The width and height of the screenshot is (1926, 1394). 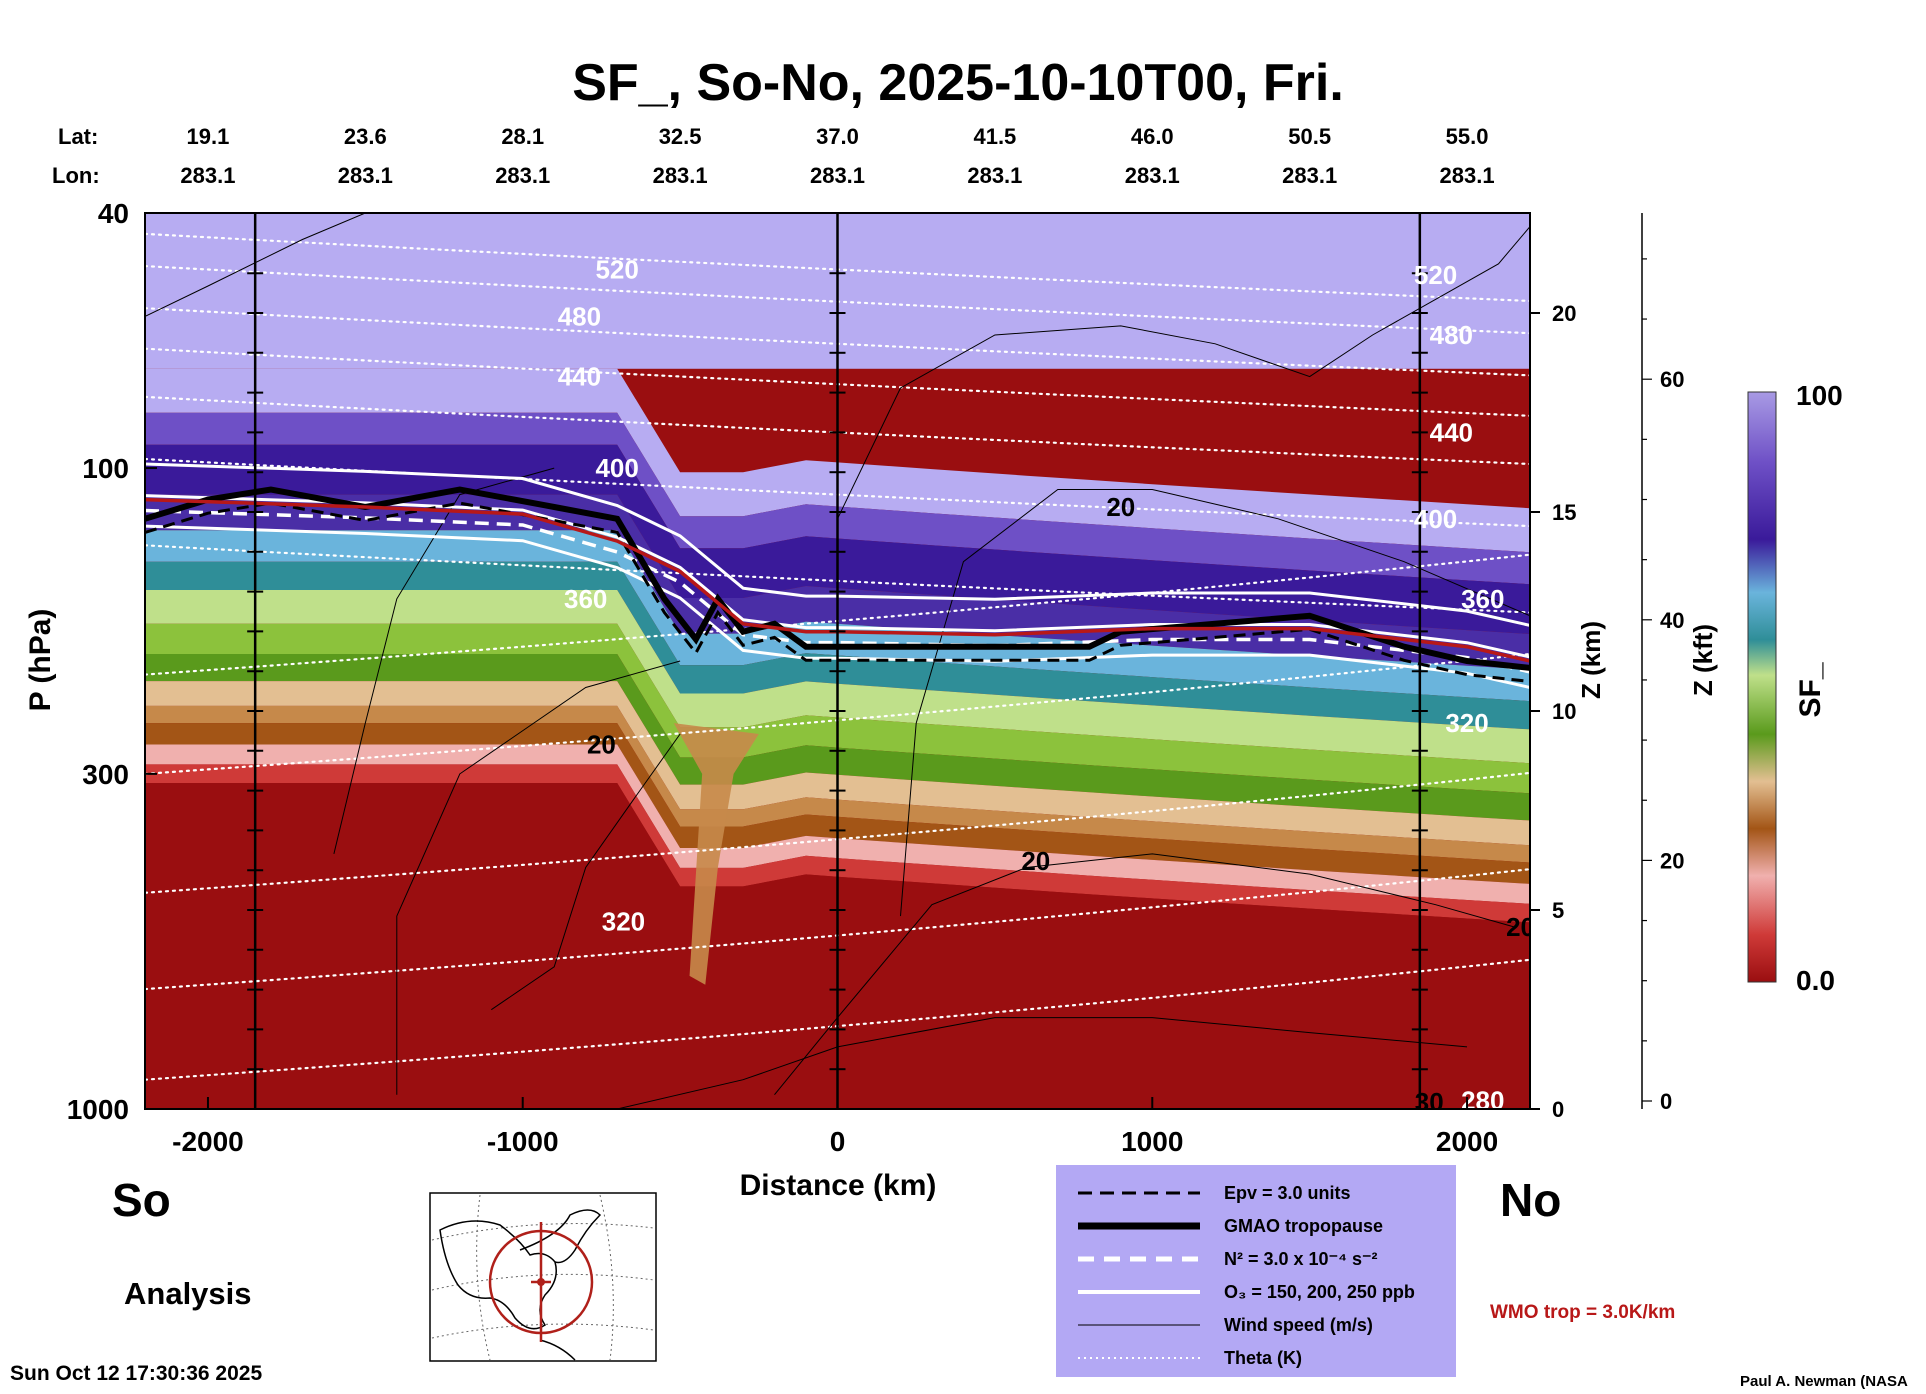 I want to click on legend-label: GMAO tropopause, so click(x=1303, y=1226).